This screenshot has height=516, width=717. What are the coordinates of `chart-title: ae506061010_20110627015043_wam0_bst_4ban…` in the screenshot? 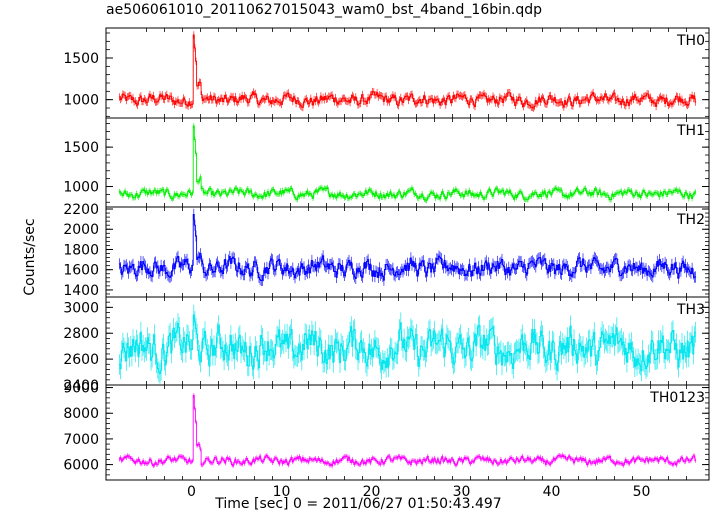 It's located at (324, 10).